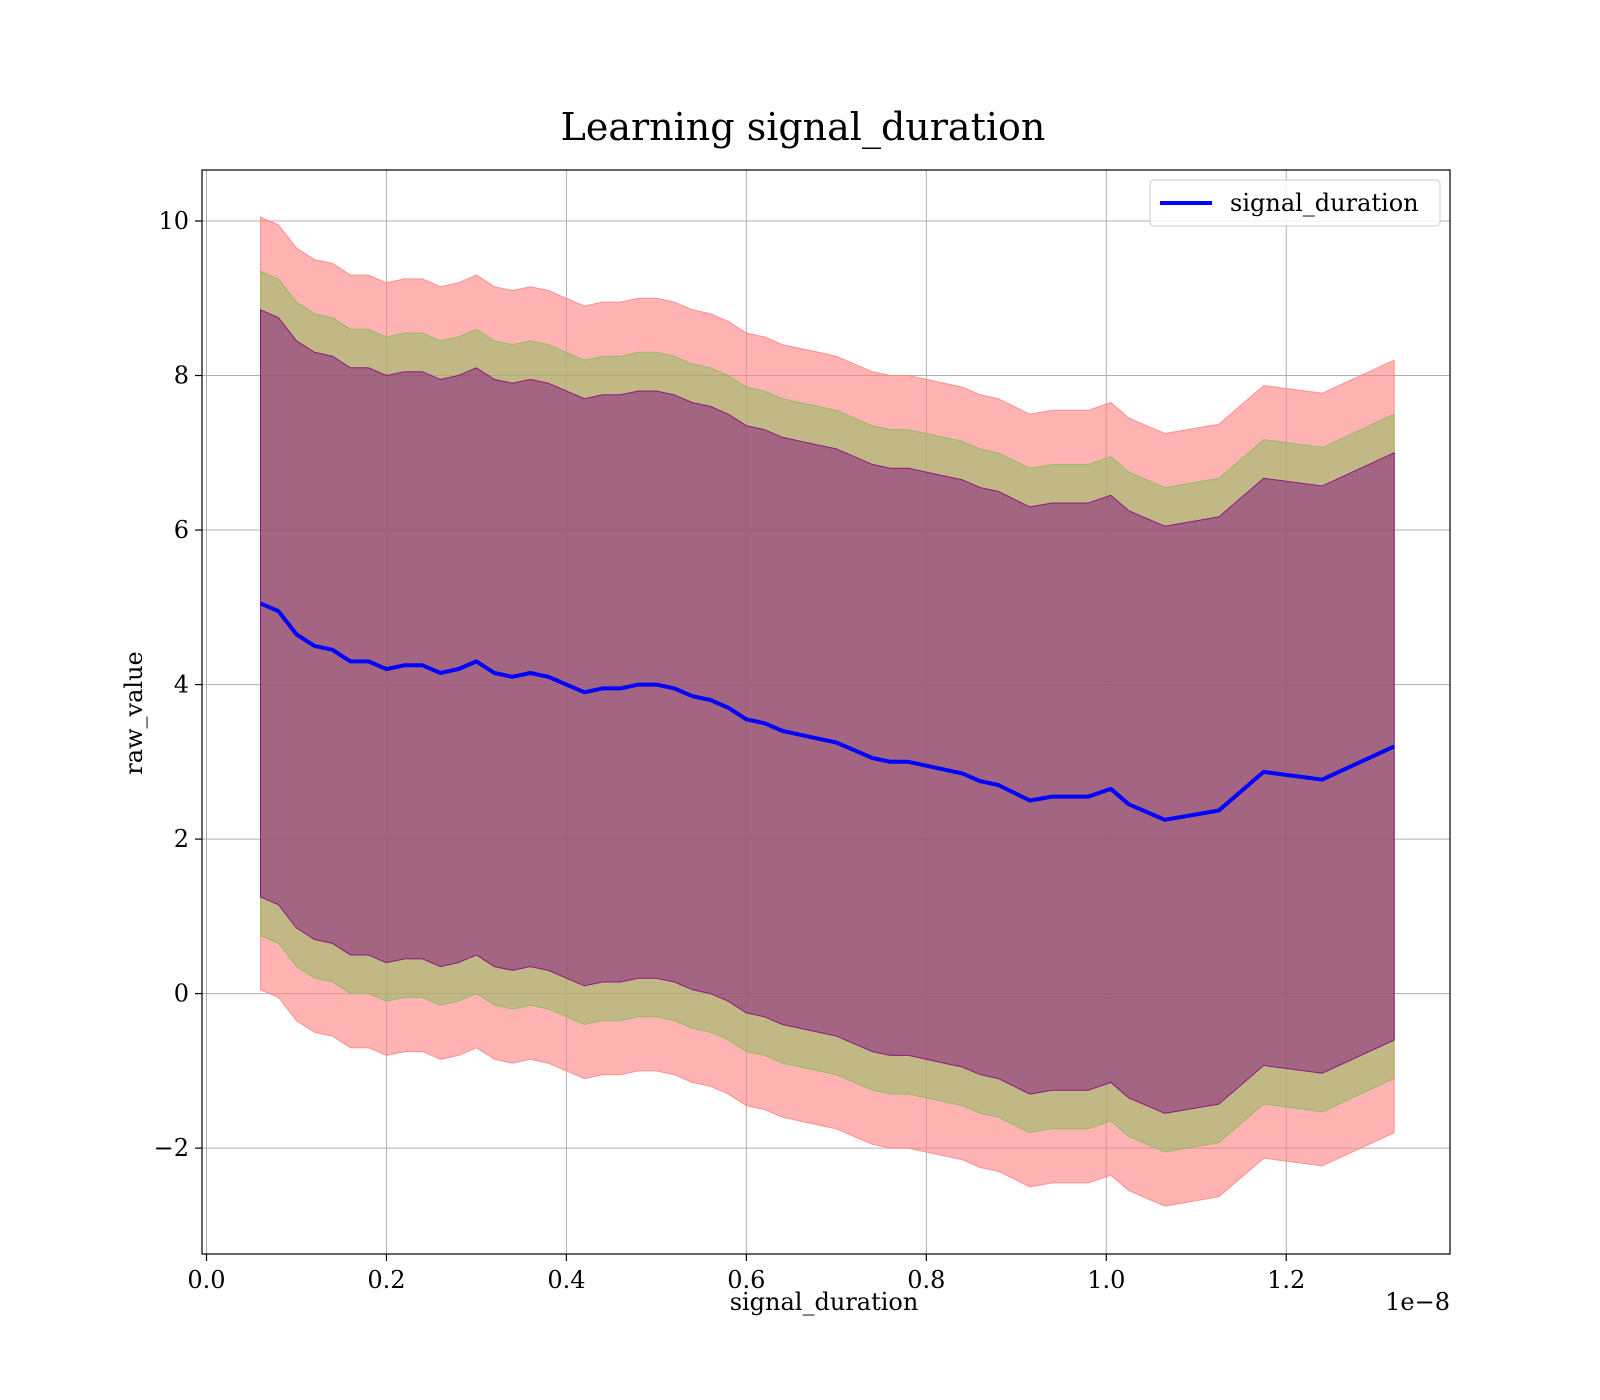 The image size is (1600, 1400). What do you see at coordinates (181, 685) in the screenshot?
I see `y-tick-label: 4` at bounding box center [181, 685].